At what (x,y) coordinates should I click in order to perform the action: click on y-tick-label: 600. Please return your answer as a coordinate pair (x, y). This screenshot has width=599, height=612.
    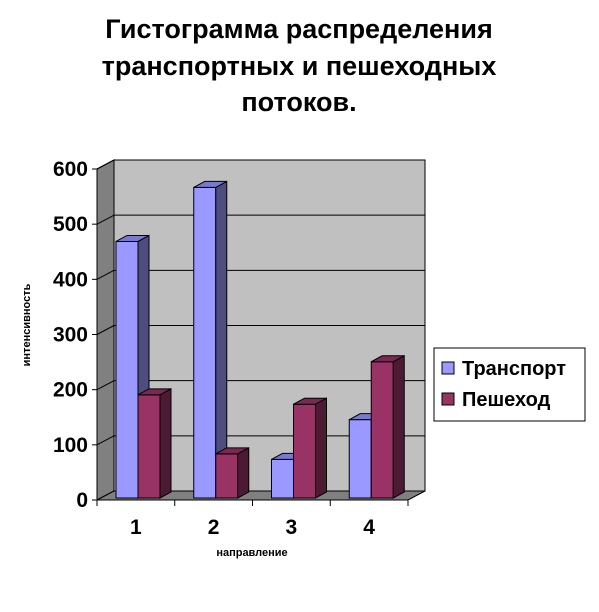
    Looking at the image, I should click on (70, 169).